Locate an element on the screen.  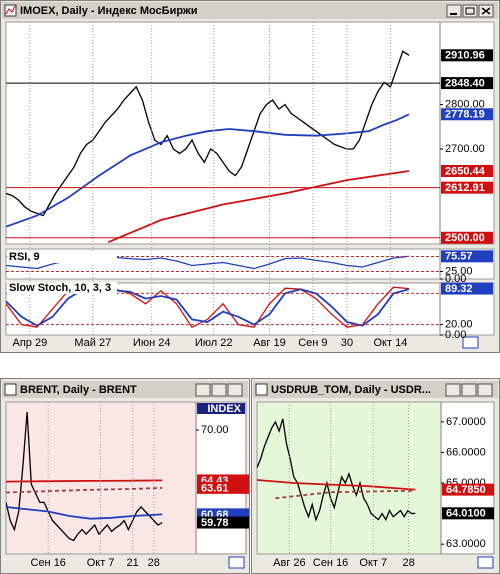
value-tag-label: 89.32 is located at coordinates (459, 289).